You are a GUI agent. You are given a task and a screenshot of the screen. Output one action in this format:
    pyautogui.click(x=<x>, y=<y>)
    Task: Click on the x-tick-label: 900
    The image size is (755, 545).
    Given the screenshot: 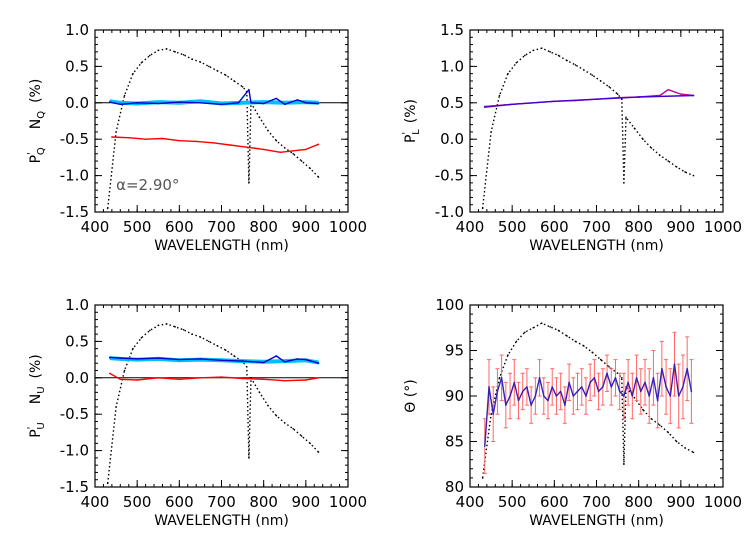 What is the action you would take?
    pyautogui.click(x=306, y=502)
    